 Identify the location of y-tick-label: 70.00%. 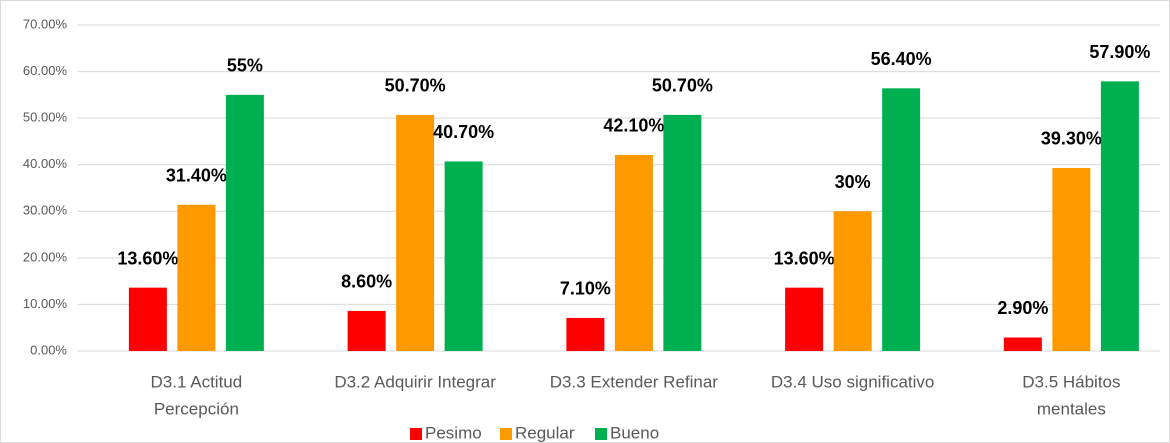
(45, 23).